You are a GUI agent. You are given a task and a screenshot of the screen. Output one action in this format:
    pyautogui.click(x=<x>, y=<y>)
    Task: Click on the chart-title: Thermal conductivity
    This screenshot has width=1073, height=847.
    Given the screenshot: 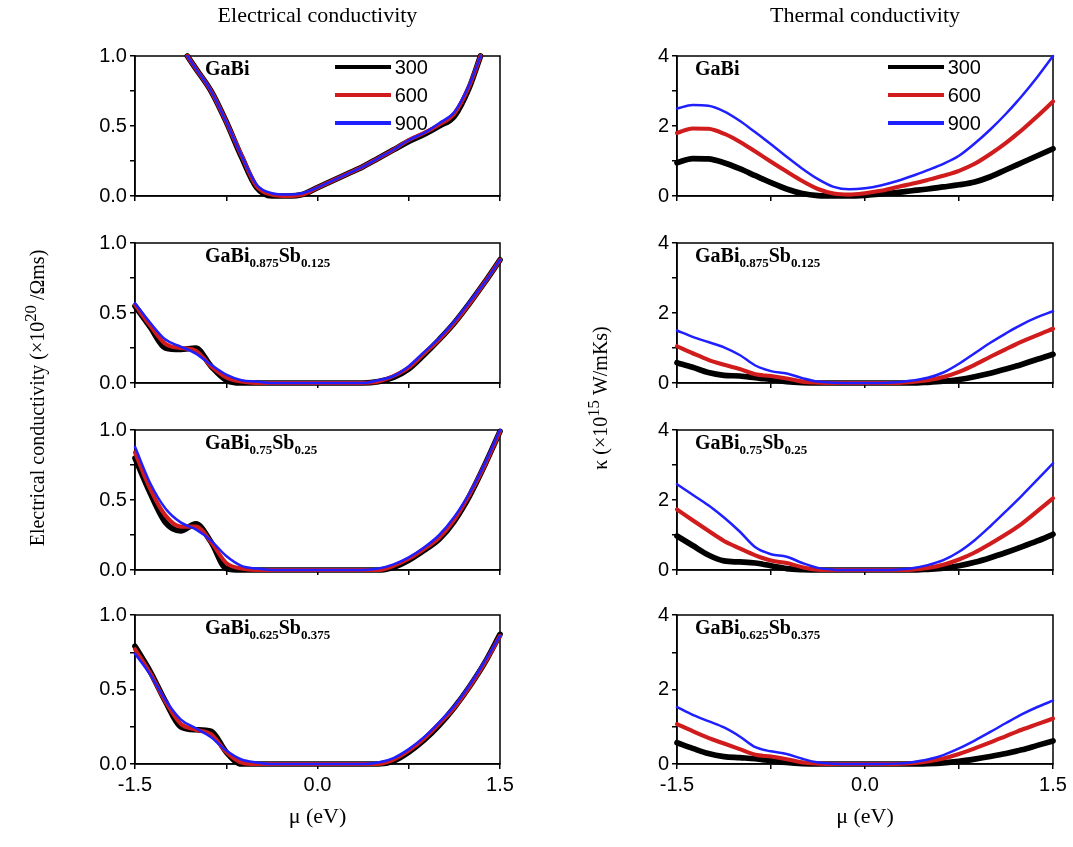 What is the action you would take?
    pyautogui.click(x=865, y=15)
    